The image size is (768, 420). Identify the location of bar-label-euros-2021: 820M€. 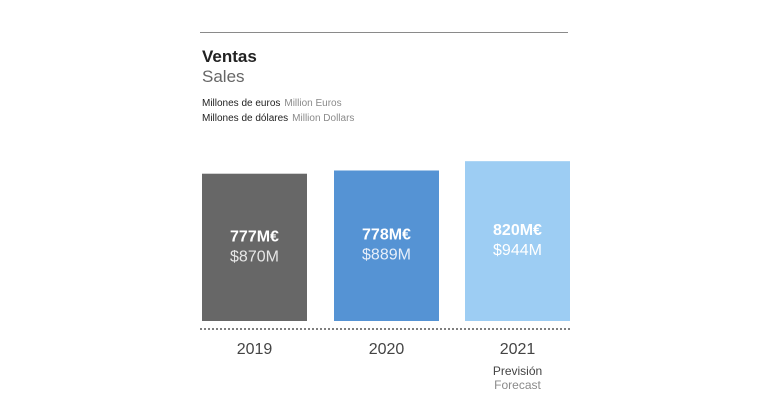
(517, 230).